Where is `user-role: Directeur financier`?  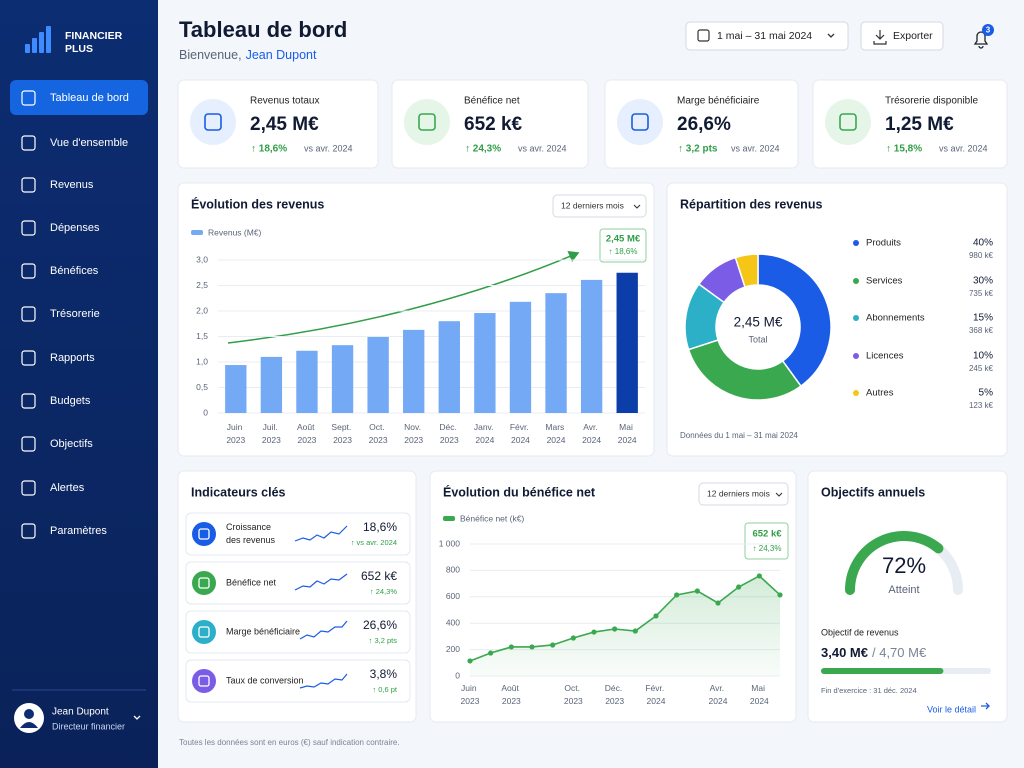 user-role: Directeur financier is located at coordinates (88, 726).